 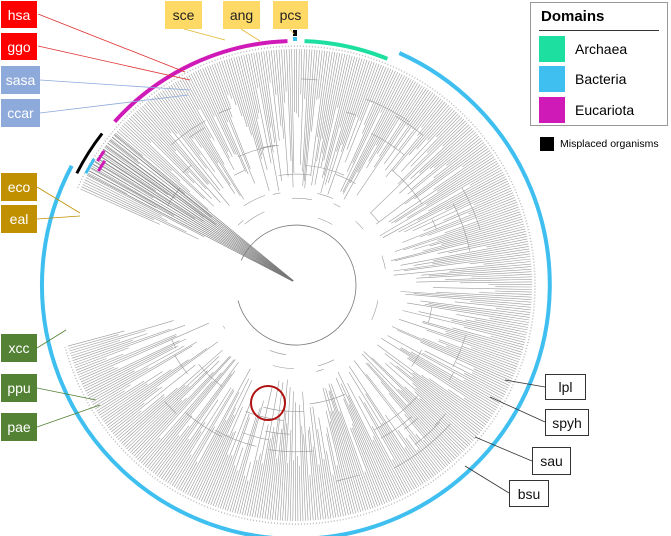 What do you see at coordinates (583, 49) in the screenshot?
I see `legend-item-archaea: Archaea` at bounding box center [583, 49].